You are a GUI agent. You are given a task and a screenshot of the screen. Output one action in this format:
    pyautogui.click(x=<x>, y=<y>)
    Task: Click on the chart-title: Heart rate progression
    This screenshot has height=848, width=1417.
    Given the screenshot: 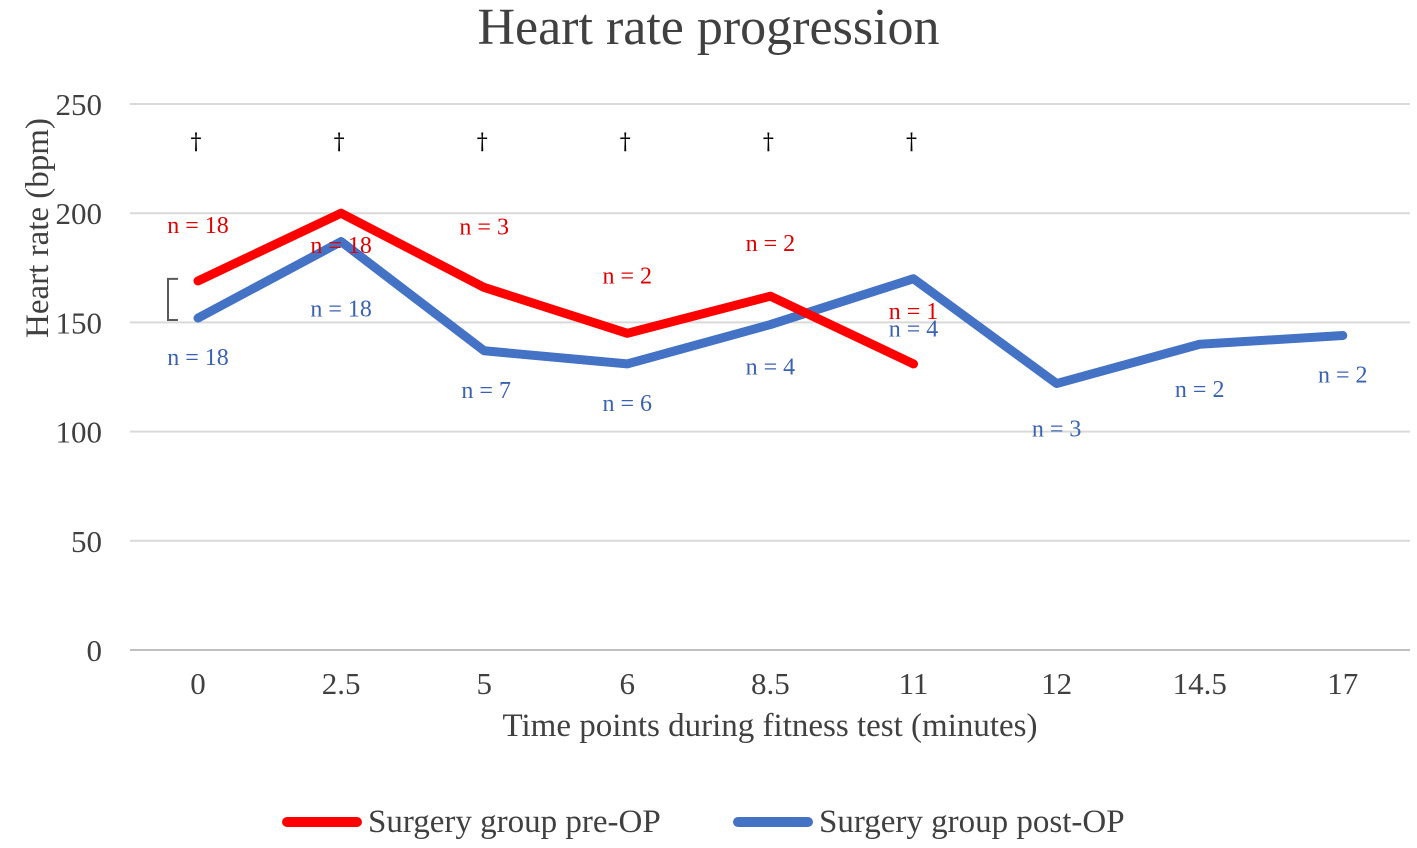 What is the action you would take?
    pyautogui.click(x=708, y=28)
    